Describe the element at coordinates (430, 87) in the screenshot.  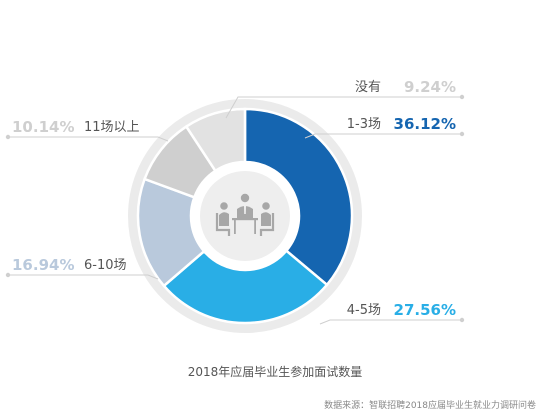
I see `slice-value-5: 9.24%` at that location.